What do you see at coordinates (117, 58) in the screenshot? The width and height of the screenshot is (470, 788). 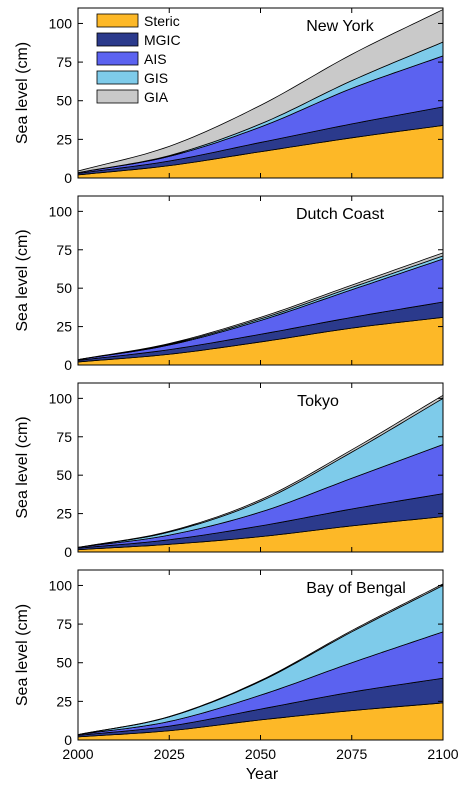 I see `legend-swatch-ais` at bounding box center [117, 58].